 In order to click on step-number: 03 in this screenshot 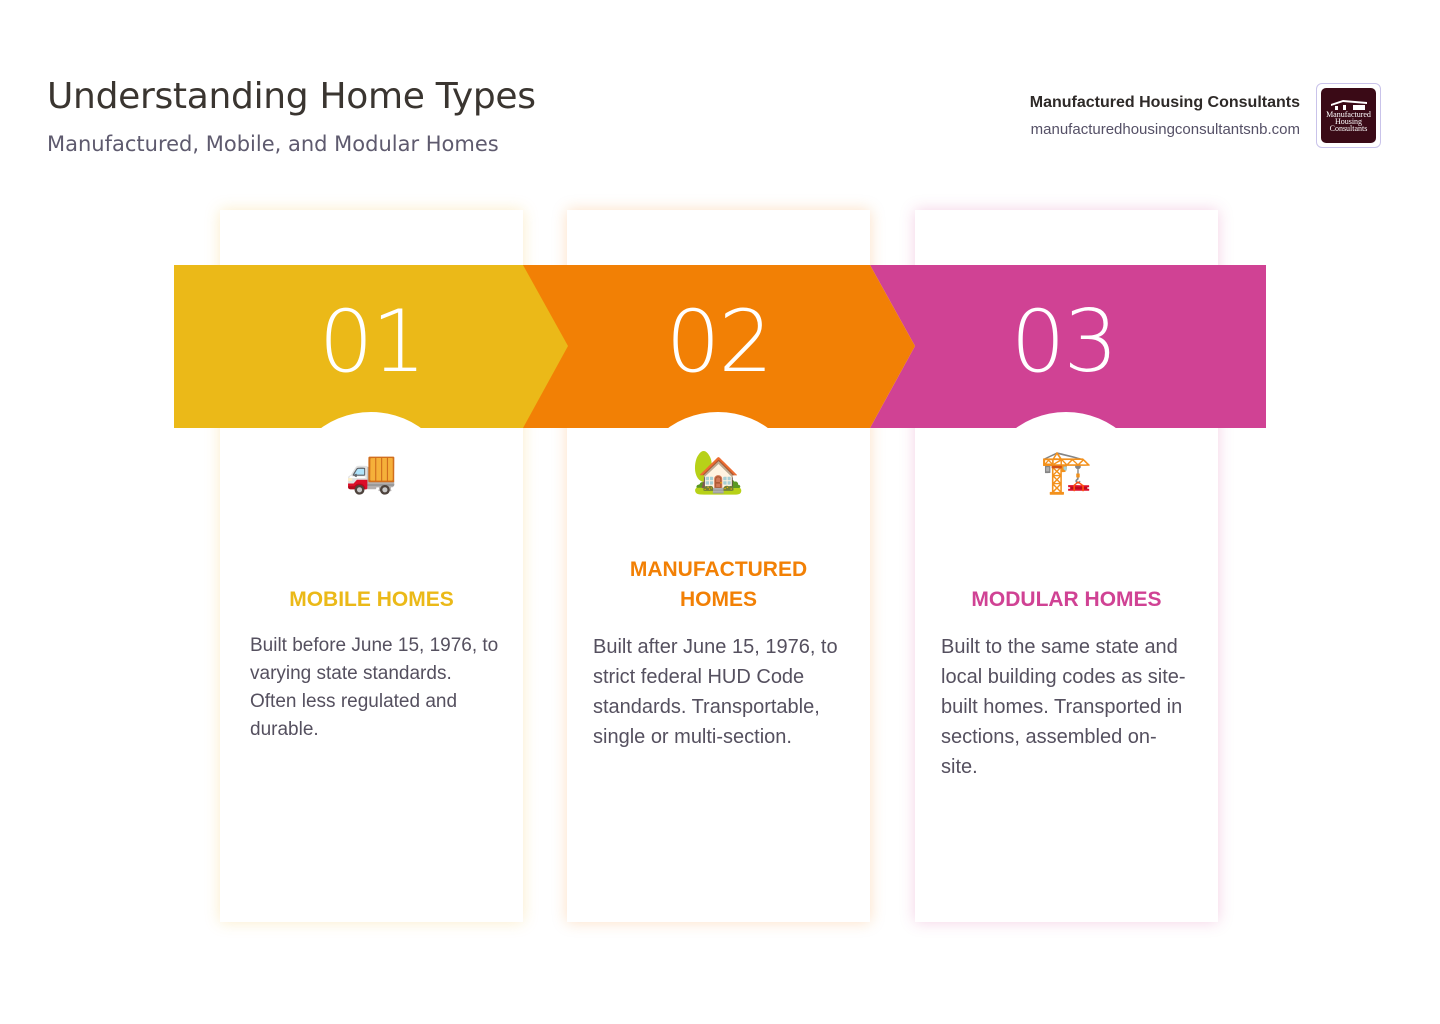, I will do `click(1064, 342)`.